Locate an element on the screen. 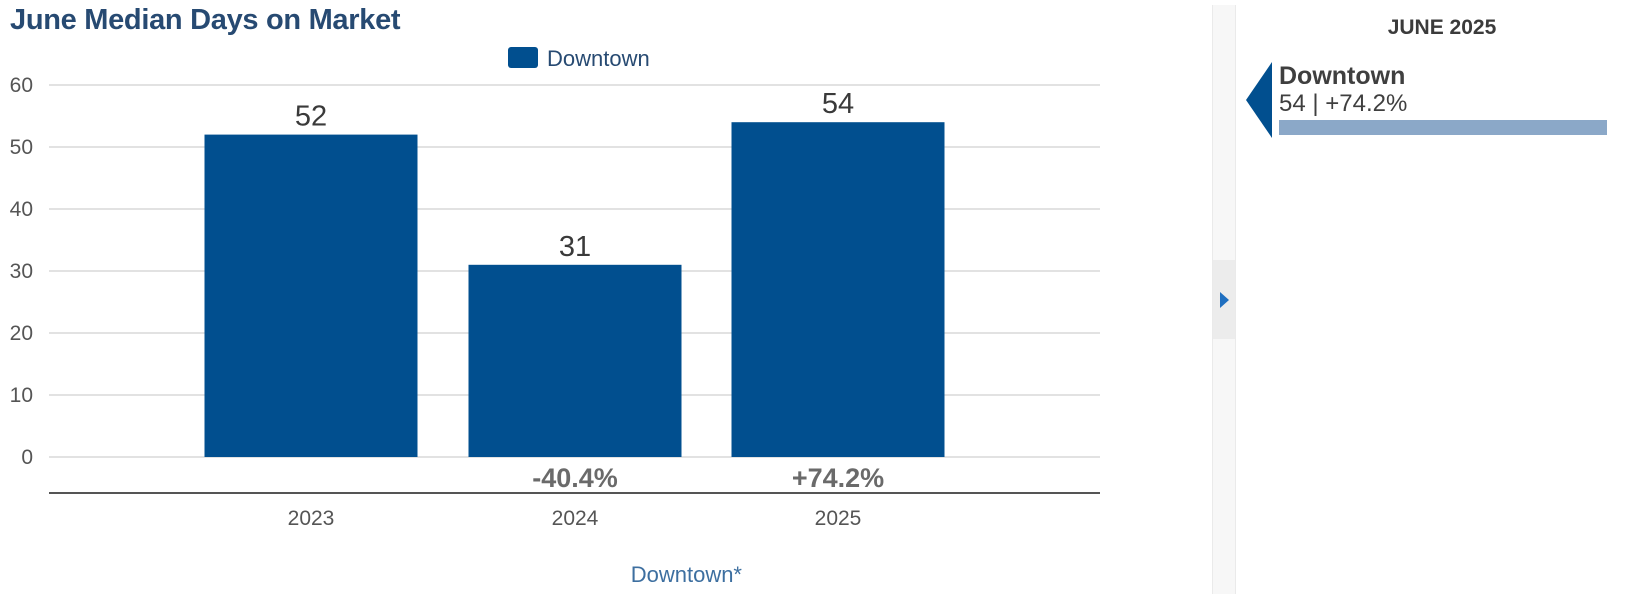  panel-item-value: 54 | +74.2% is located at coordinates (1343, 103).